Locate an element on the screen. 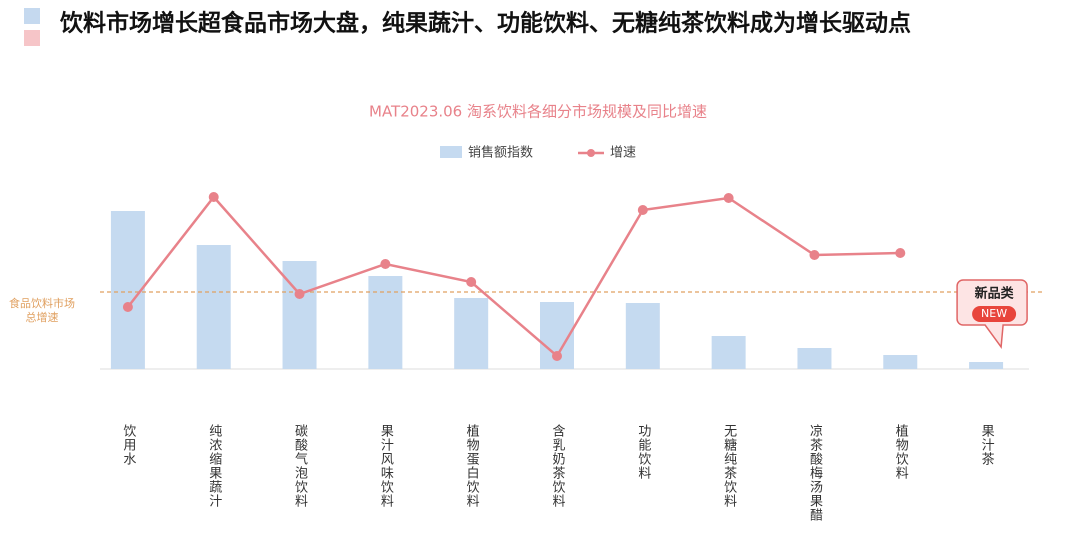 This screenshot has height=544, width=1080. x-tick-label: 碳酸气泡饮料 is located at coordinates (300, 466).